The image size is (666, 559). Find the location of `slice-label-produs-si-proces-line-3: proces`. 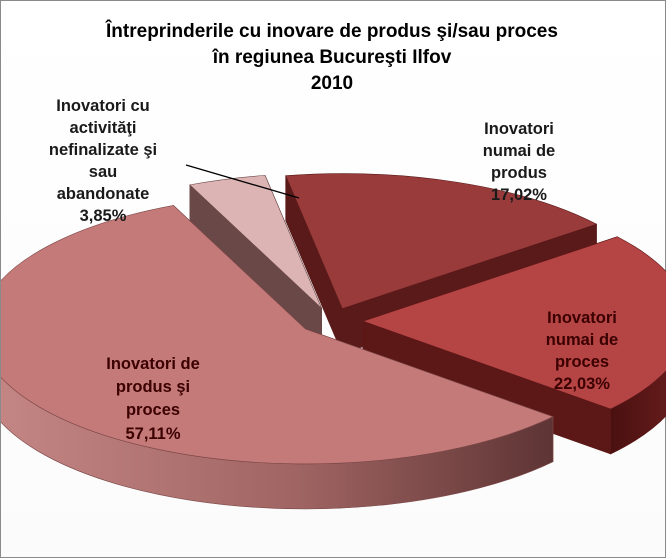

slice-label-produs-si-proces-line-3: proces is located at coordinates (153, 410).